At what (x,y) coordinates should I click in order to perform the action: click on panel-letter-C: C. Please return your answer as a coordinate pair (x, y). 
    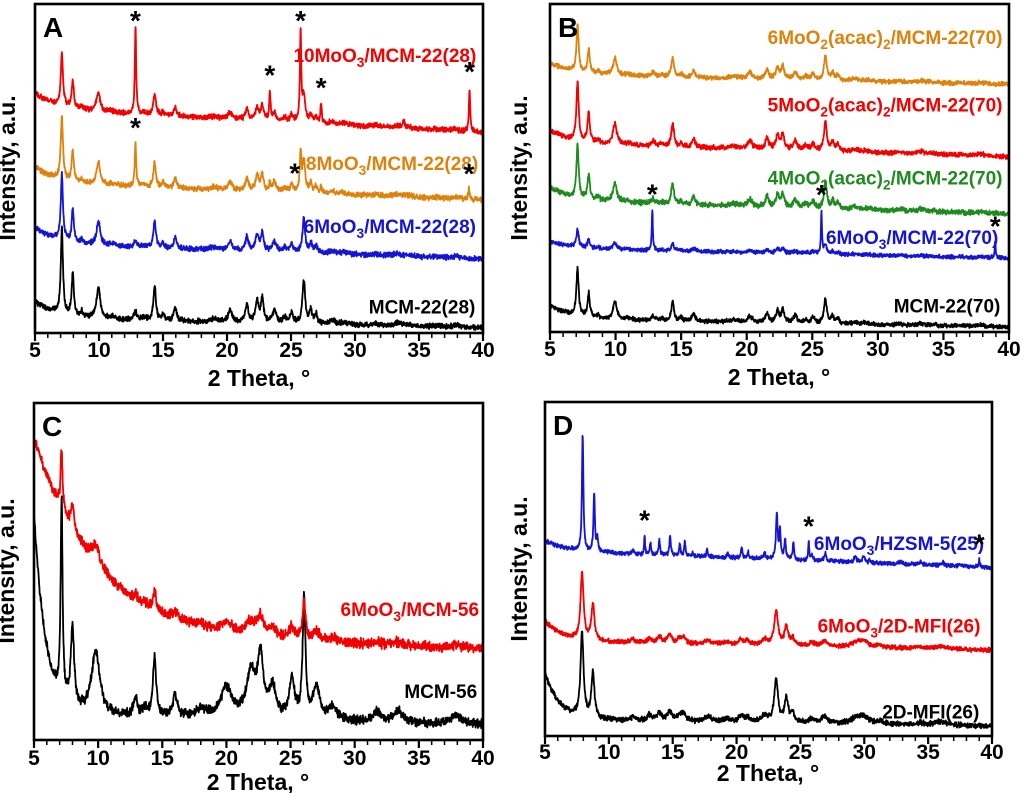
    Looking at the image, I should click on (52, 426).